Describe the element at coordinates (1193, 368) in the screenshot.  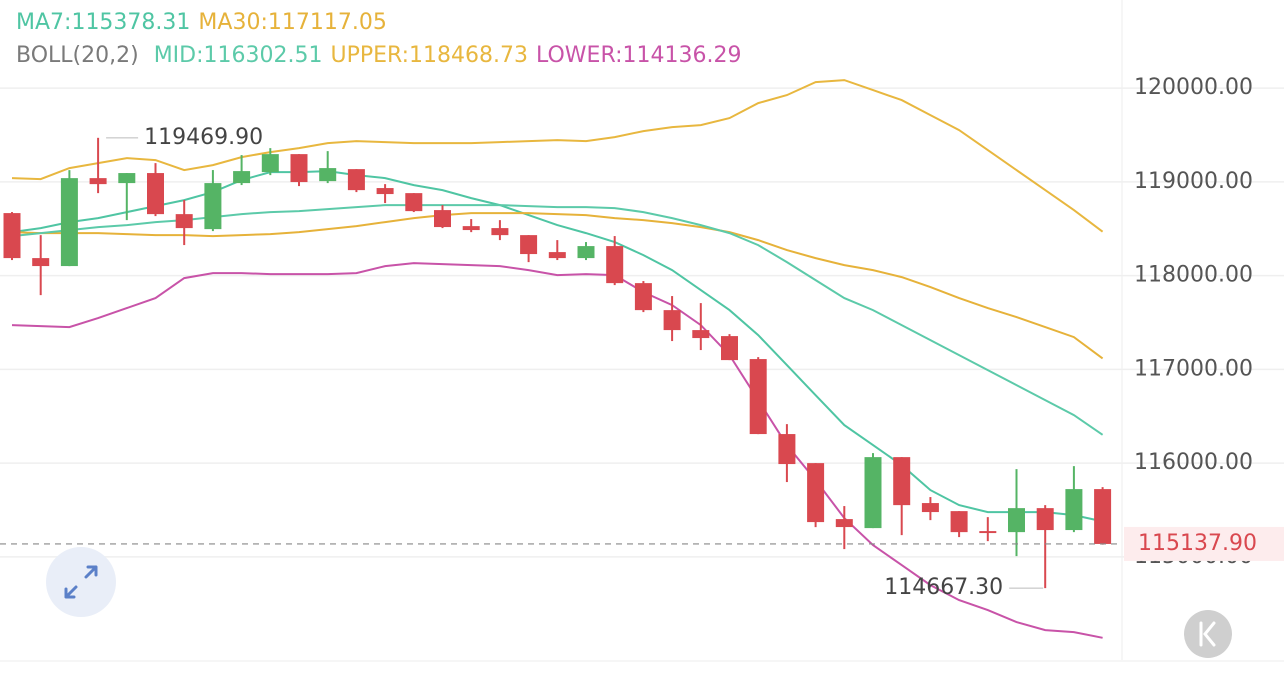
I see `y-tick-label: 117000.00` at that location.